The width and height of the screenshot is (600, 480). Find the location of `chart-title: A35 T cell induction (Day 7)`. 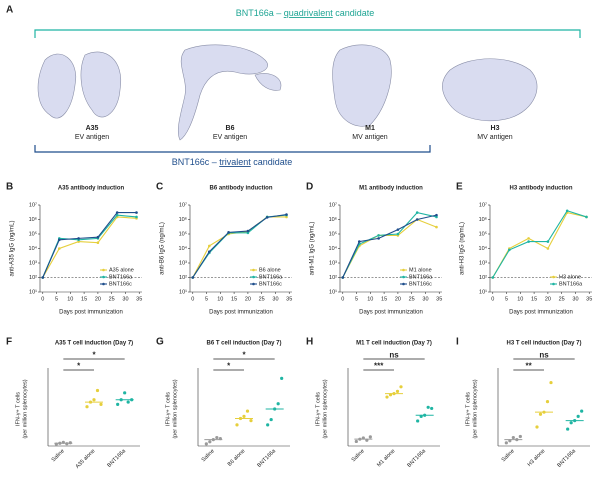

chart-title: A35 T cell induction (Day 7) is located at coordinates (94, 344).